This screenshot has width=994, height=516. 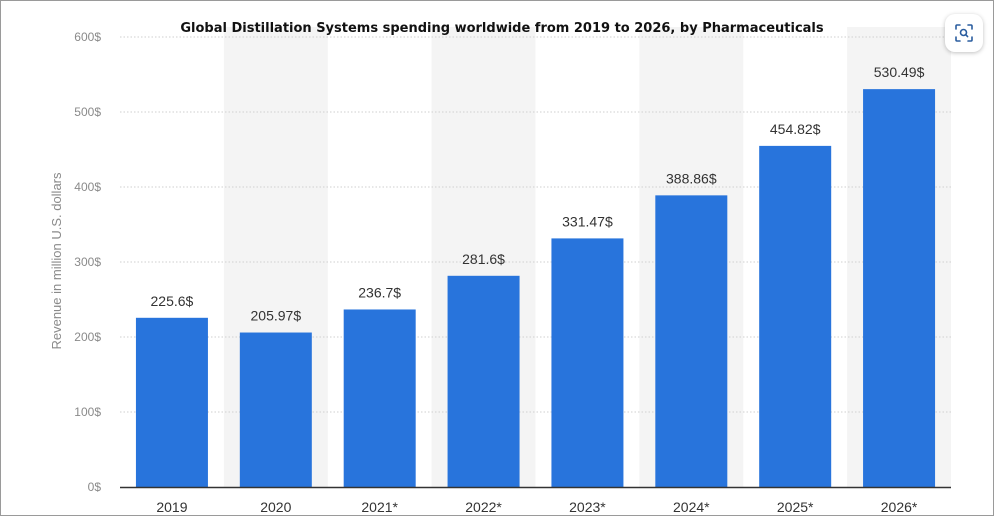 I want to click on data-label: 225.6$, so click(x=172, y=301).